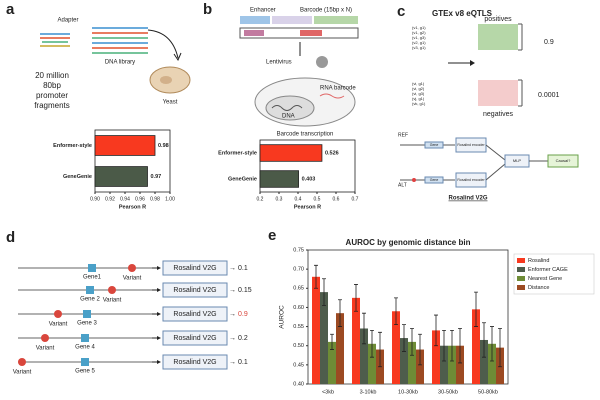  Describe the element at coordinates (298, 199) in the screenshot. I see `x-tick-label: 0.4` at that location.